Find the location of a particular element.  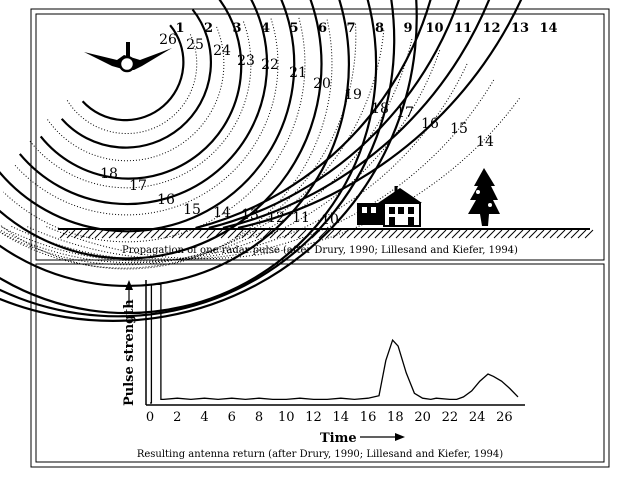

x-tick-label: 20 is located at coordinates (422, 417).